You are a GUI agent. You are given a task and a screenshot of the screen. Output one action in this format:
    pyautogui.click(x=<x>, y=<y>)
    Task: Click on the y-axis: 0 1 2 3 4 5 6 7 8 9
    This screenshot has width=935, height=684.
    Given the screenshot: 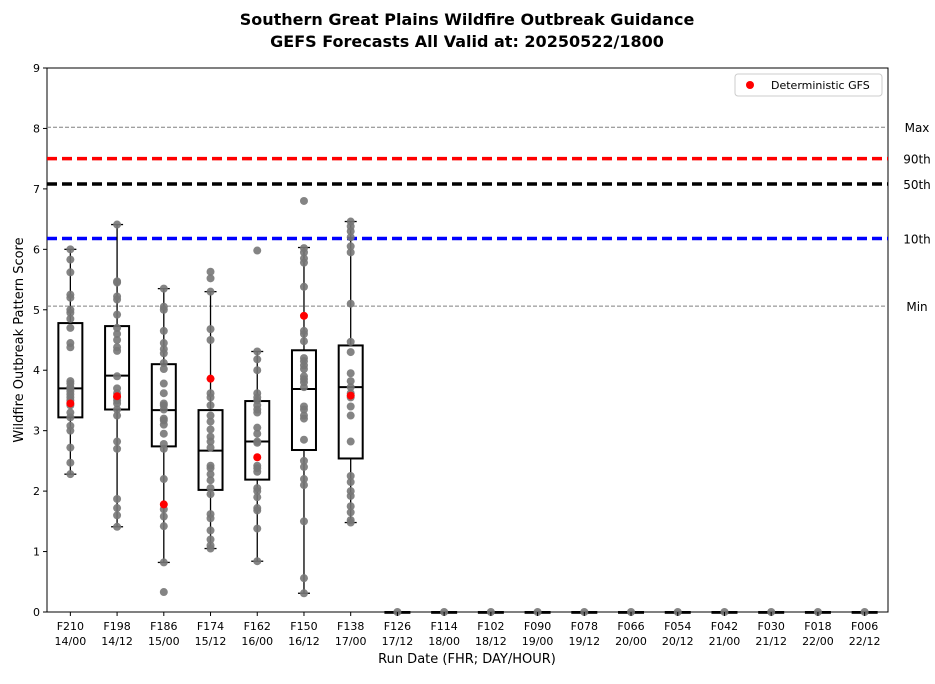 What is the action you would take?
    pyautogui.click(x=40, y=340)
    